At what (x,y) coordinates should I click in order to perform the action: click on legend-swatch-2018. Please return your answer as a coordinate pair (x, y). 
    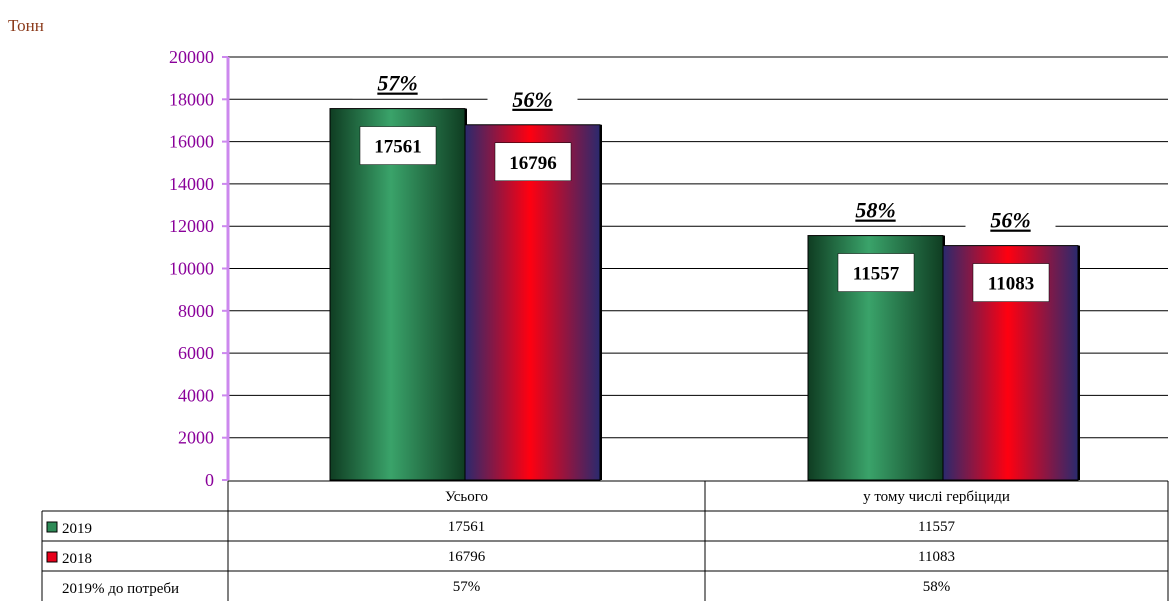
    Looking at the image, I should click on (52, 557).